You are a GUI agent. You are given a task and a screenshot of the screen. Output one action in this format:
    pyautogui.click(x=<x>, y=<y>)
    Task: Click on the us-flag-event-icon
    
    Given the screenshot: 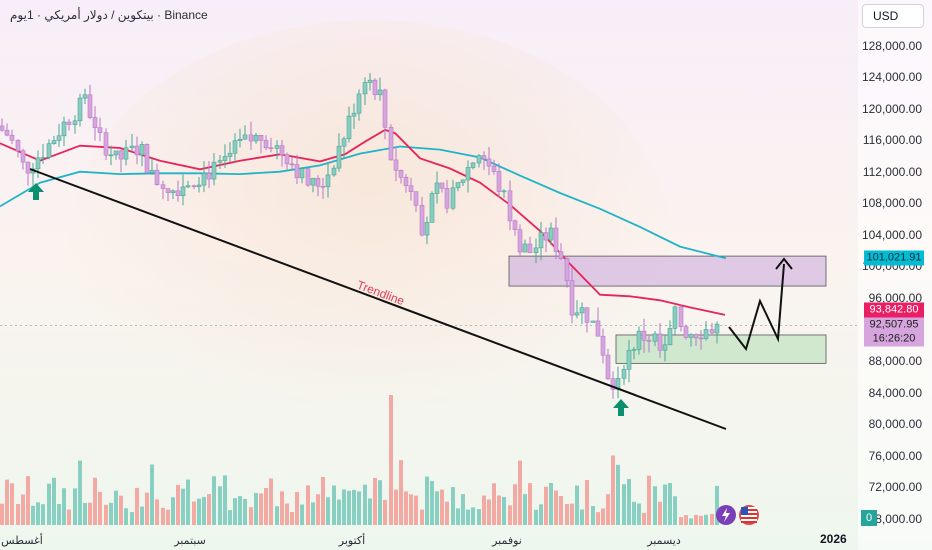 What is the action you would take?
    pyautogui.click(x=749, y=515)
    